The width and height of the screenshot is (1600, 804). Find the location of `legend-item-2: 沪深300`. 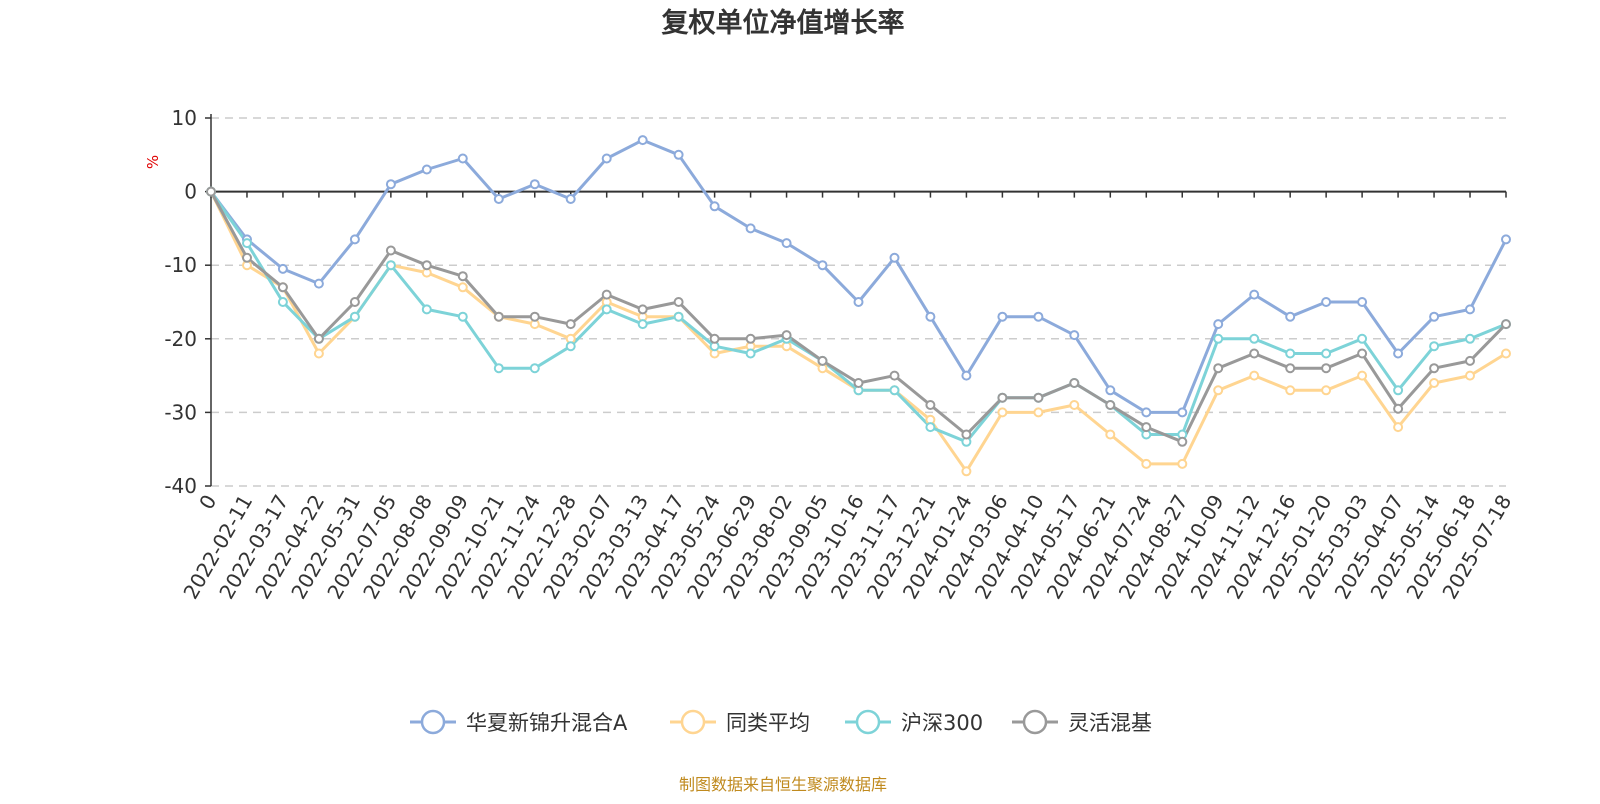

legend-item-2: 沪深300 is located at coordinates (914, 722).